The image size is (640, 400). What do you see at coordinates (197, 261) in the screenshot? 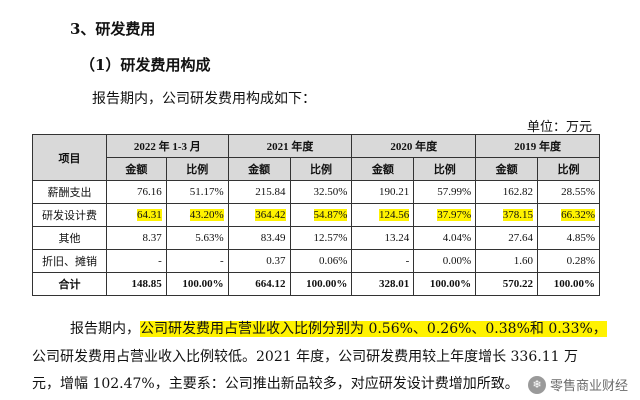
I see `ratio-cell: -` at bounding box center [197, 261].